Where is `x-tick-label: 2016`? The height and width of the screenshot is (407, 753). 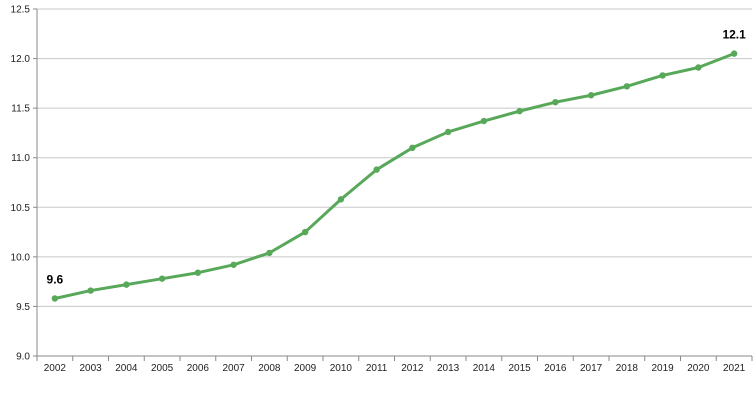 x-tick-label: 2016 is located at coordinates (555, 368).